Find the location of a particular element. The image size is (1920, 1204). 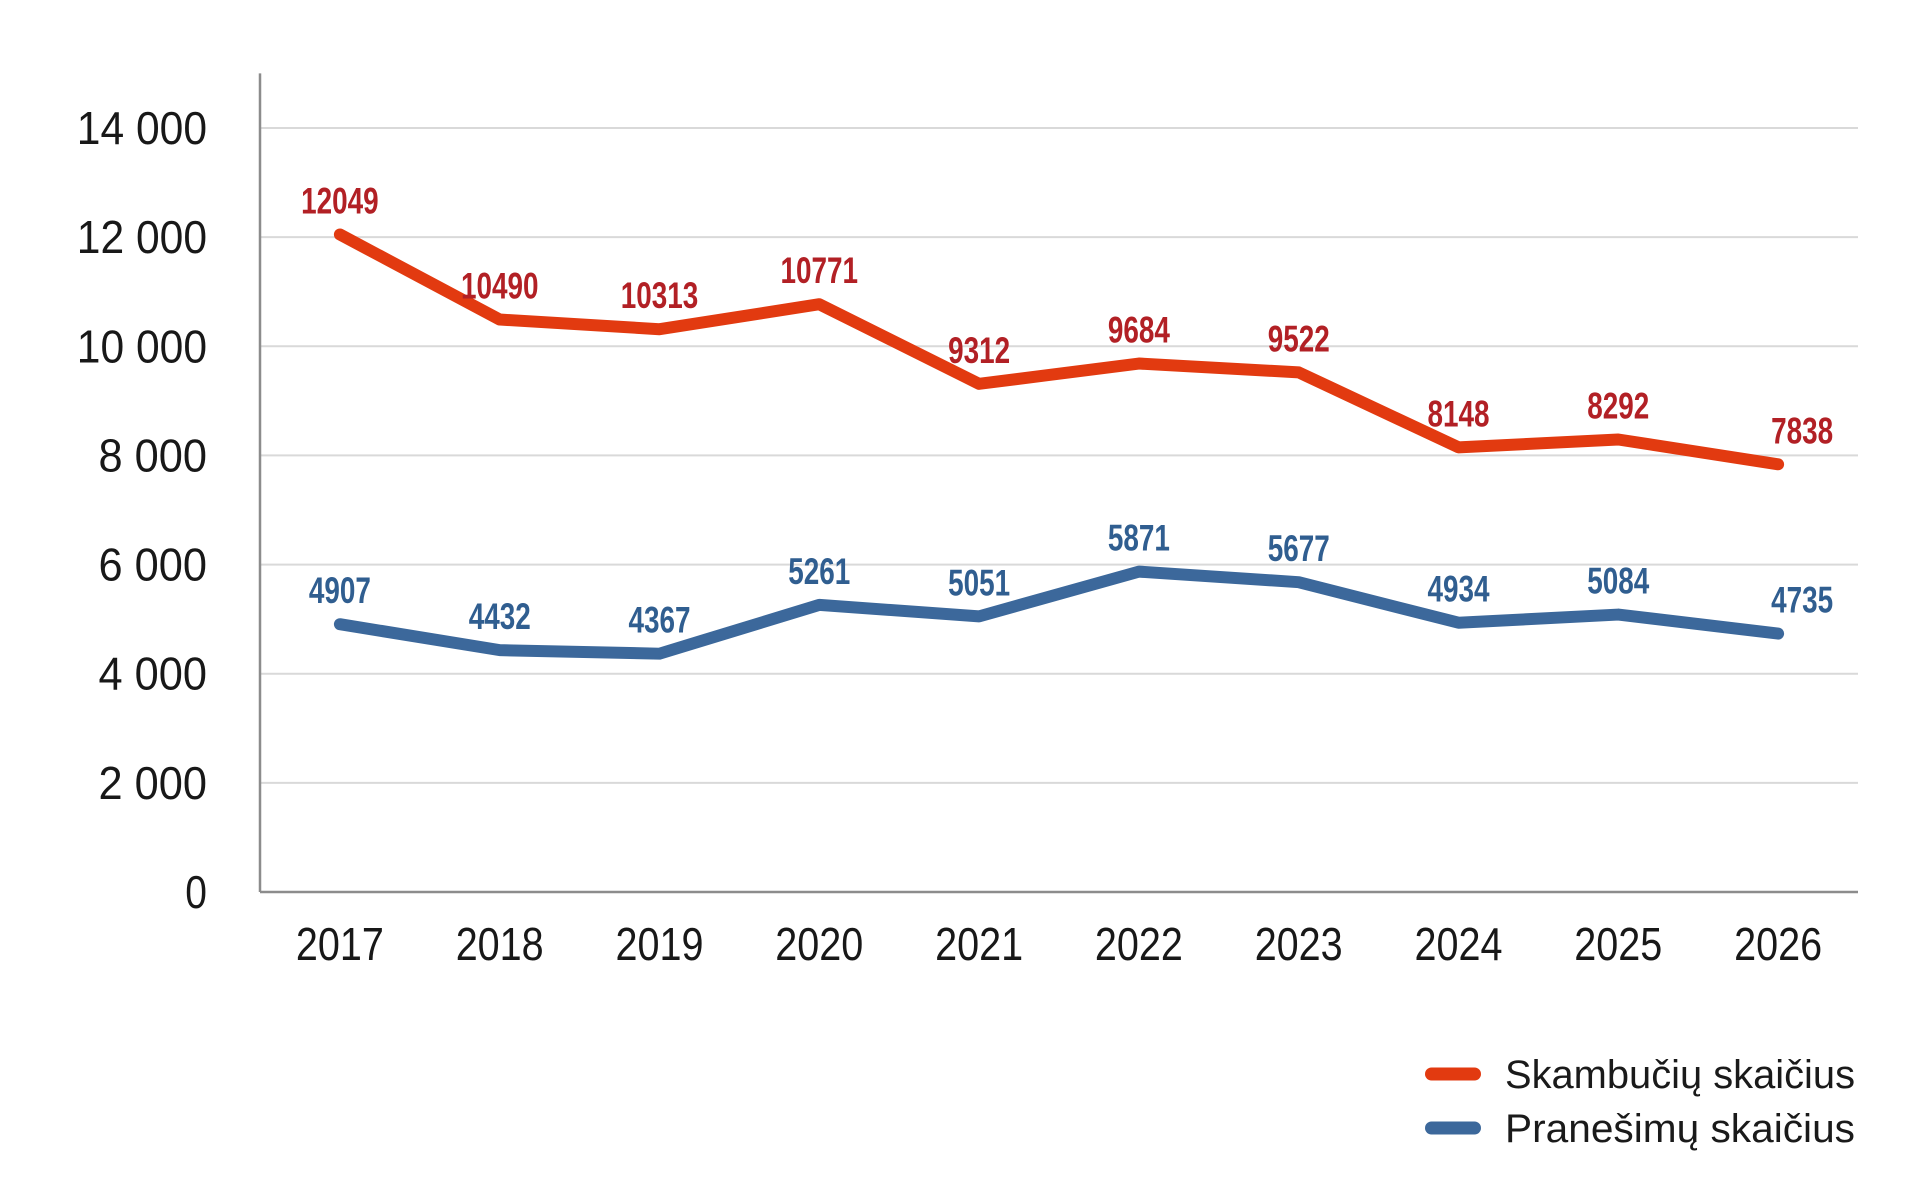

calls-data-label-2024: 8148 is located at coordinates (1459, 413).